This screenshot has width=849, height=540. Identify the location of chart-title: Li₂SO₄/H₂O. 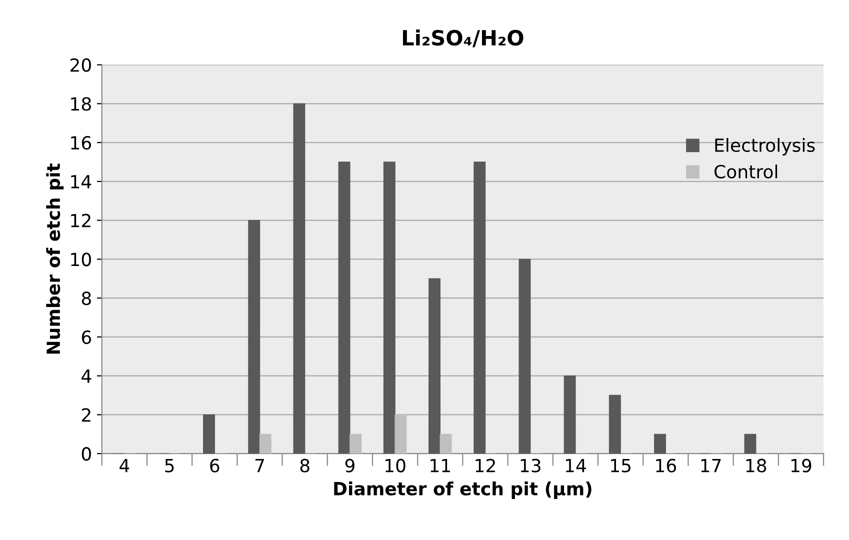
(463, 39).